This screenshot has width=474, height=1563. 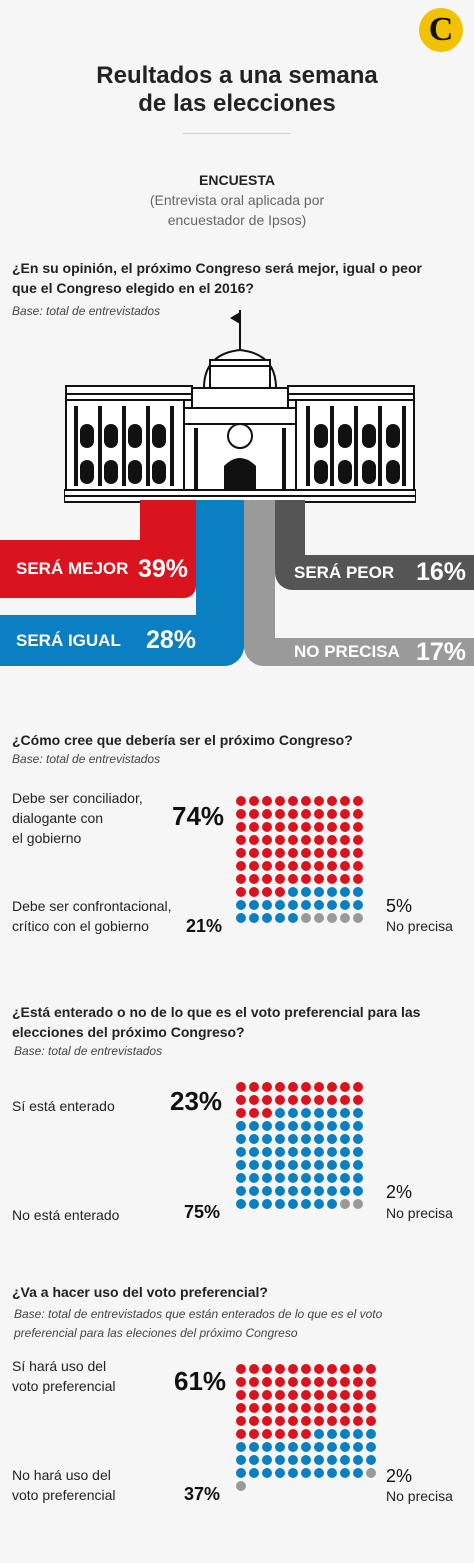 What do you see at coordinates (237, 180) in the screenshot?
I see `survey-label: ENCUESTA` at bounding box center [237, 180].